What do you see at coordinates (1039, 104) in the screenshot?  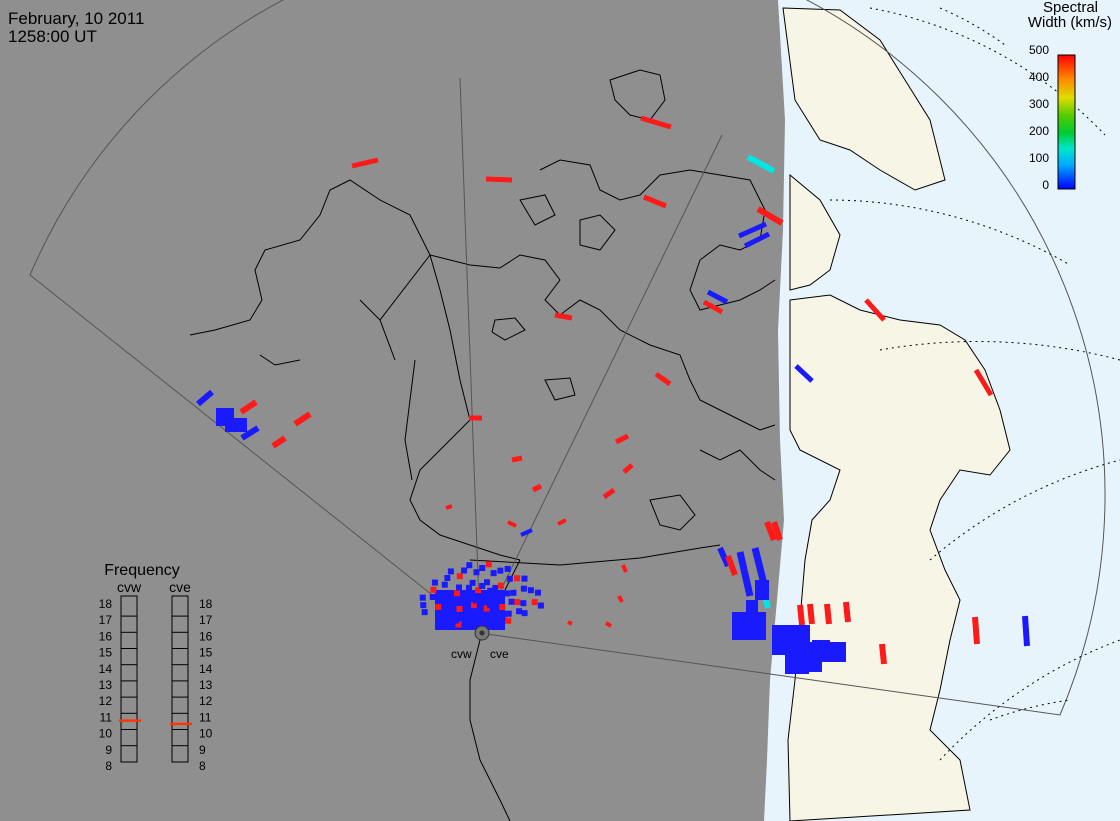 I see `colorbar-tick-300: 300` at bounding box center [1039, 104].